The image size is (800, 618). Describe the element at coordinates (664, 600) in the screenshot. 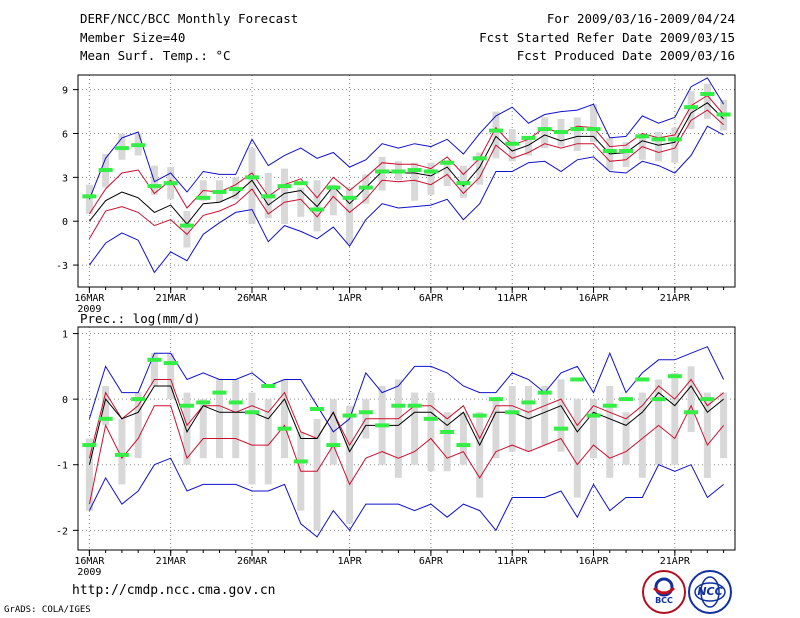

I see `bcc-logo-text: BCC` at that location.